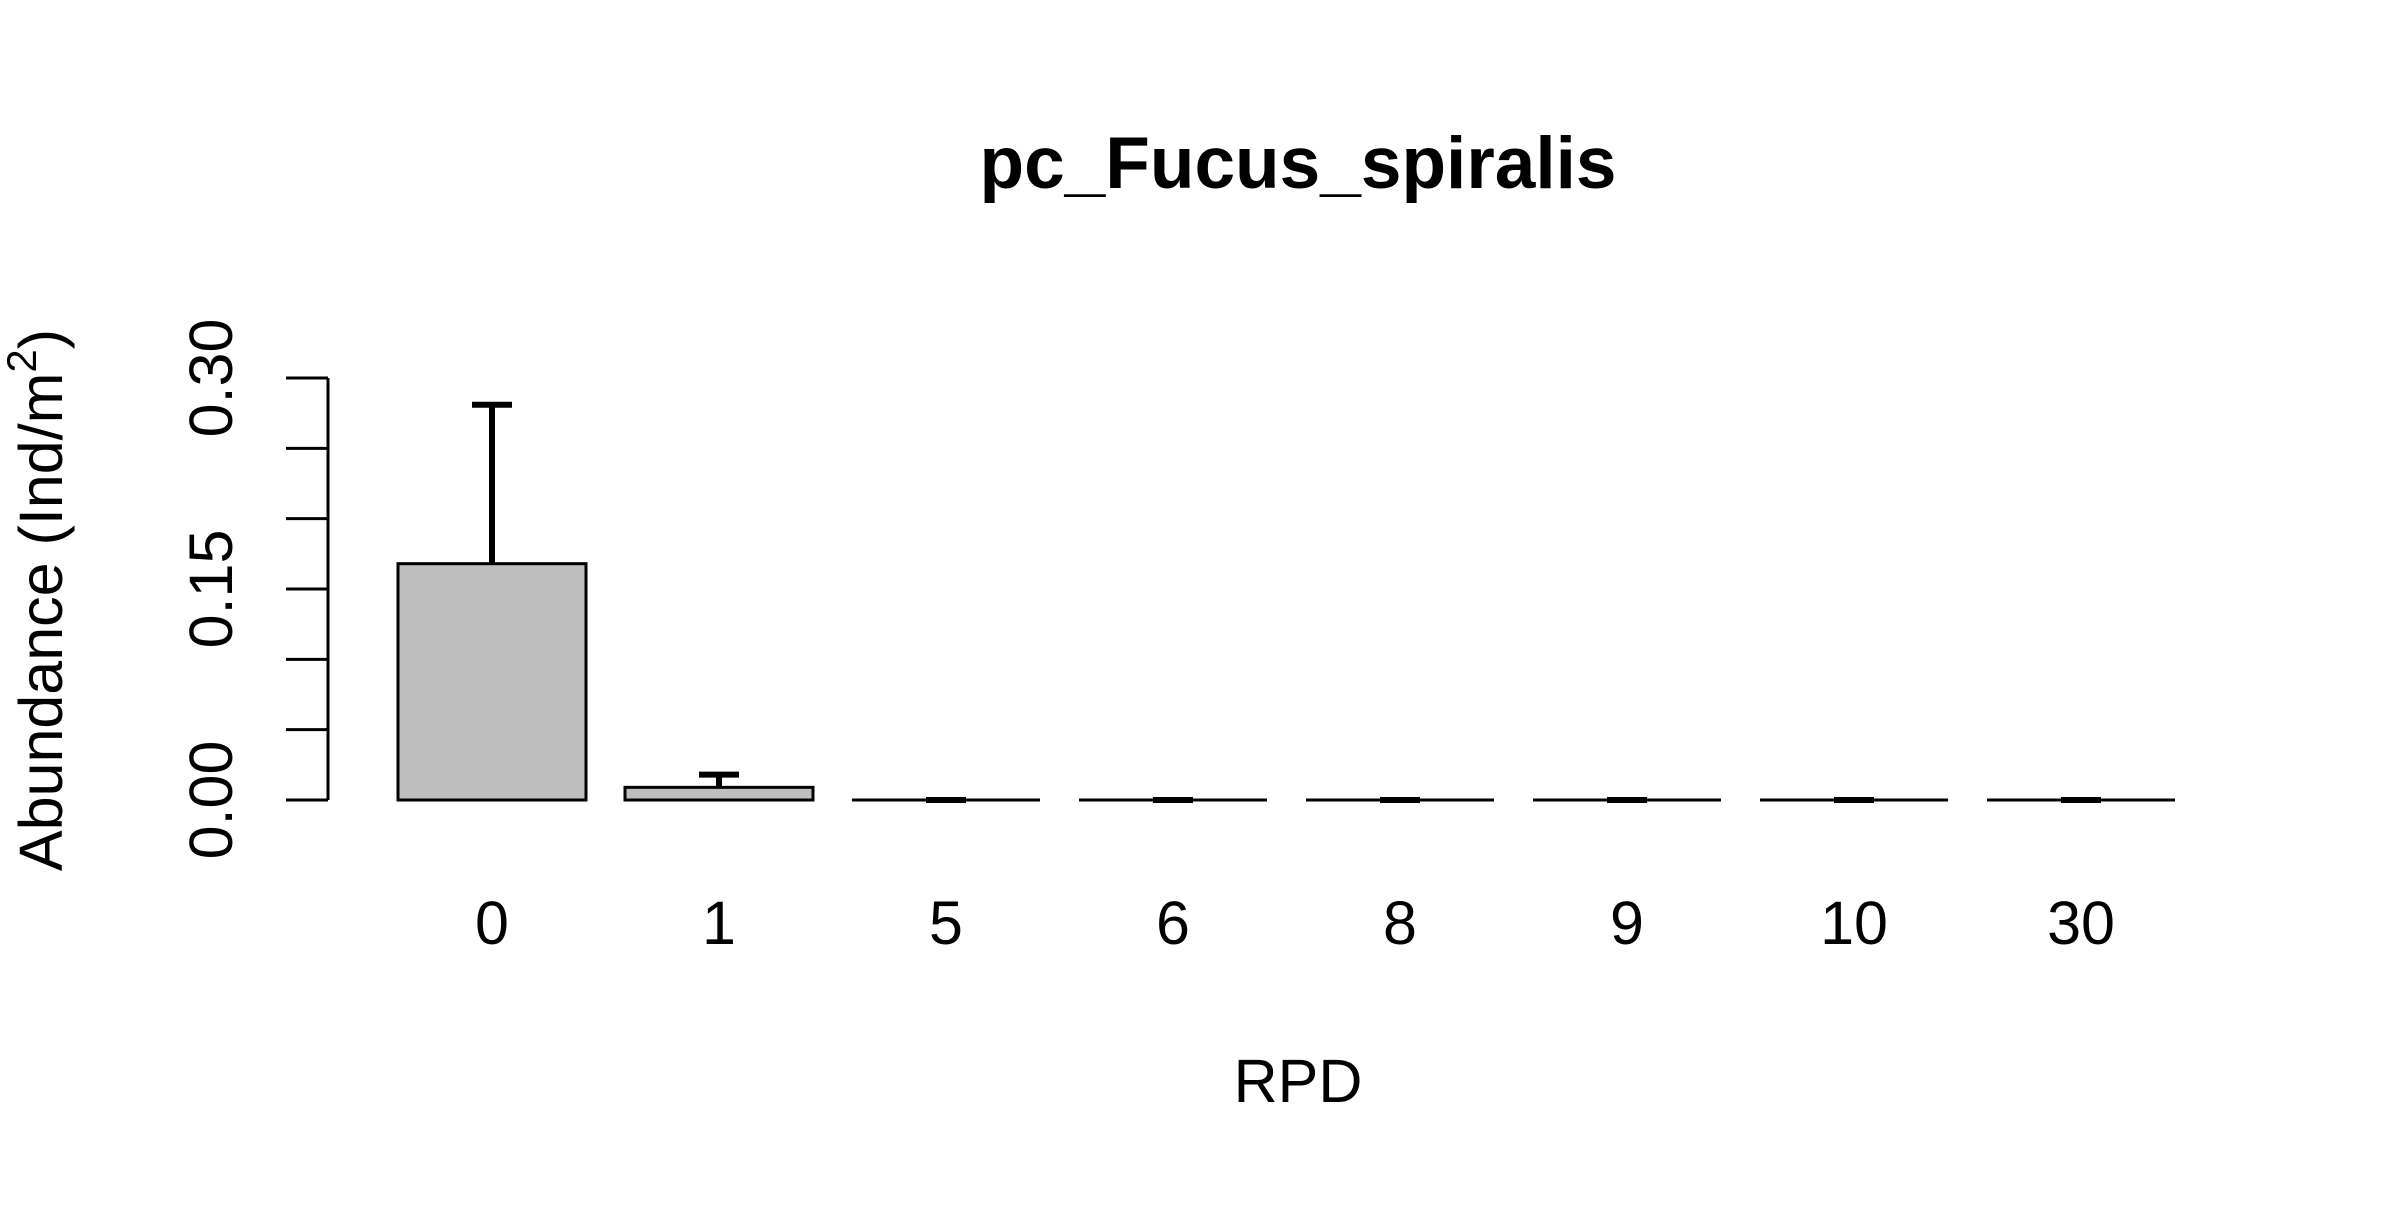 The image size is (2400, 1205). What do you see at coordinates (22, 360) in the screenshot?
I see `y-axis-label-superscript: 2` at bounding box center [22, 360].